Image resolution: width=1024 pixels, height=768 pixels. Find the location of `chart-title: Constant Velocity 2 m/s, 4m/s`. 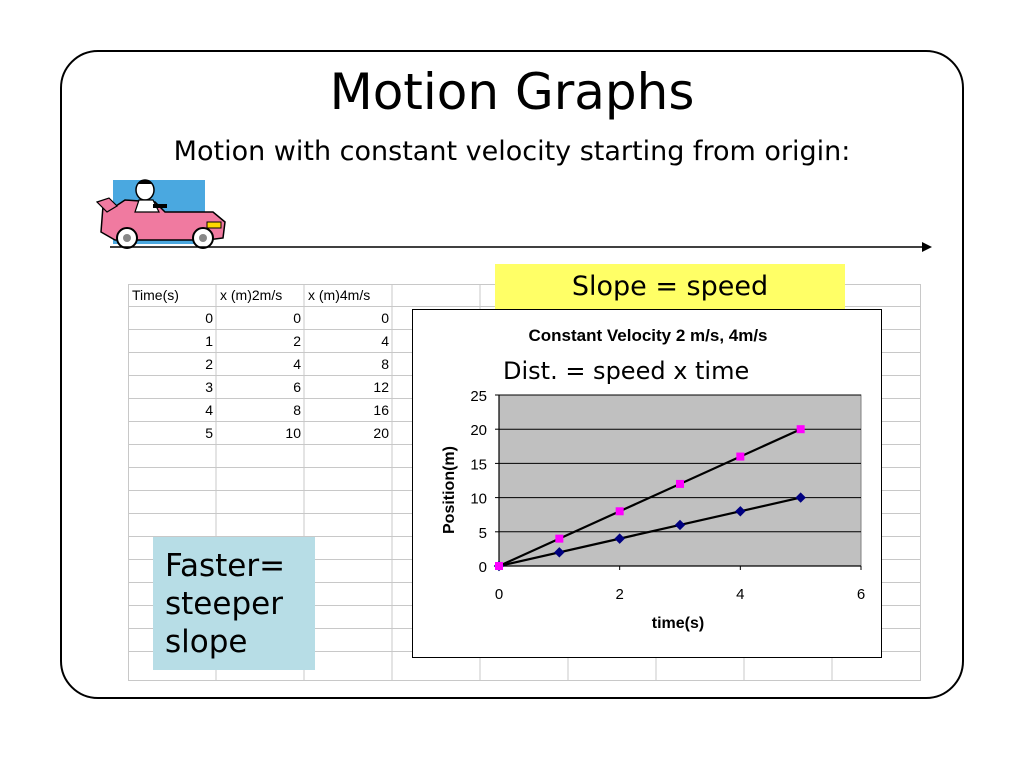

chart-title: Constant Velocity 2 m/s, 4m/s is located at coordinates (648, 335).